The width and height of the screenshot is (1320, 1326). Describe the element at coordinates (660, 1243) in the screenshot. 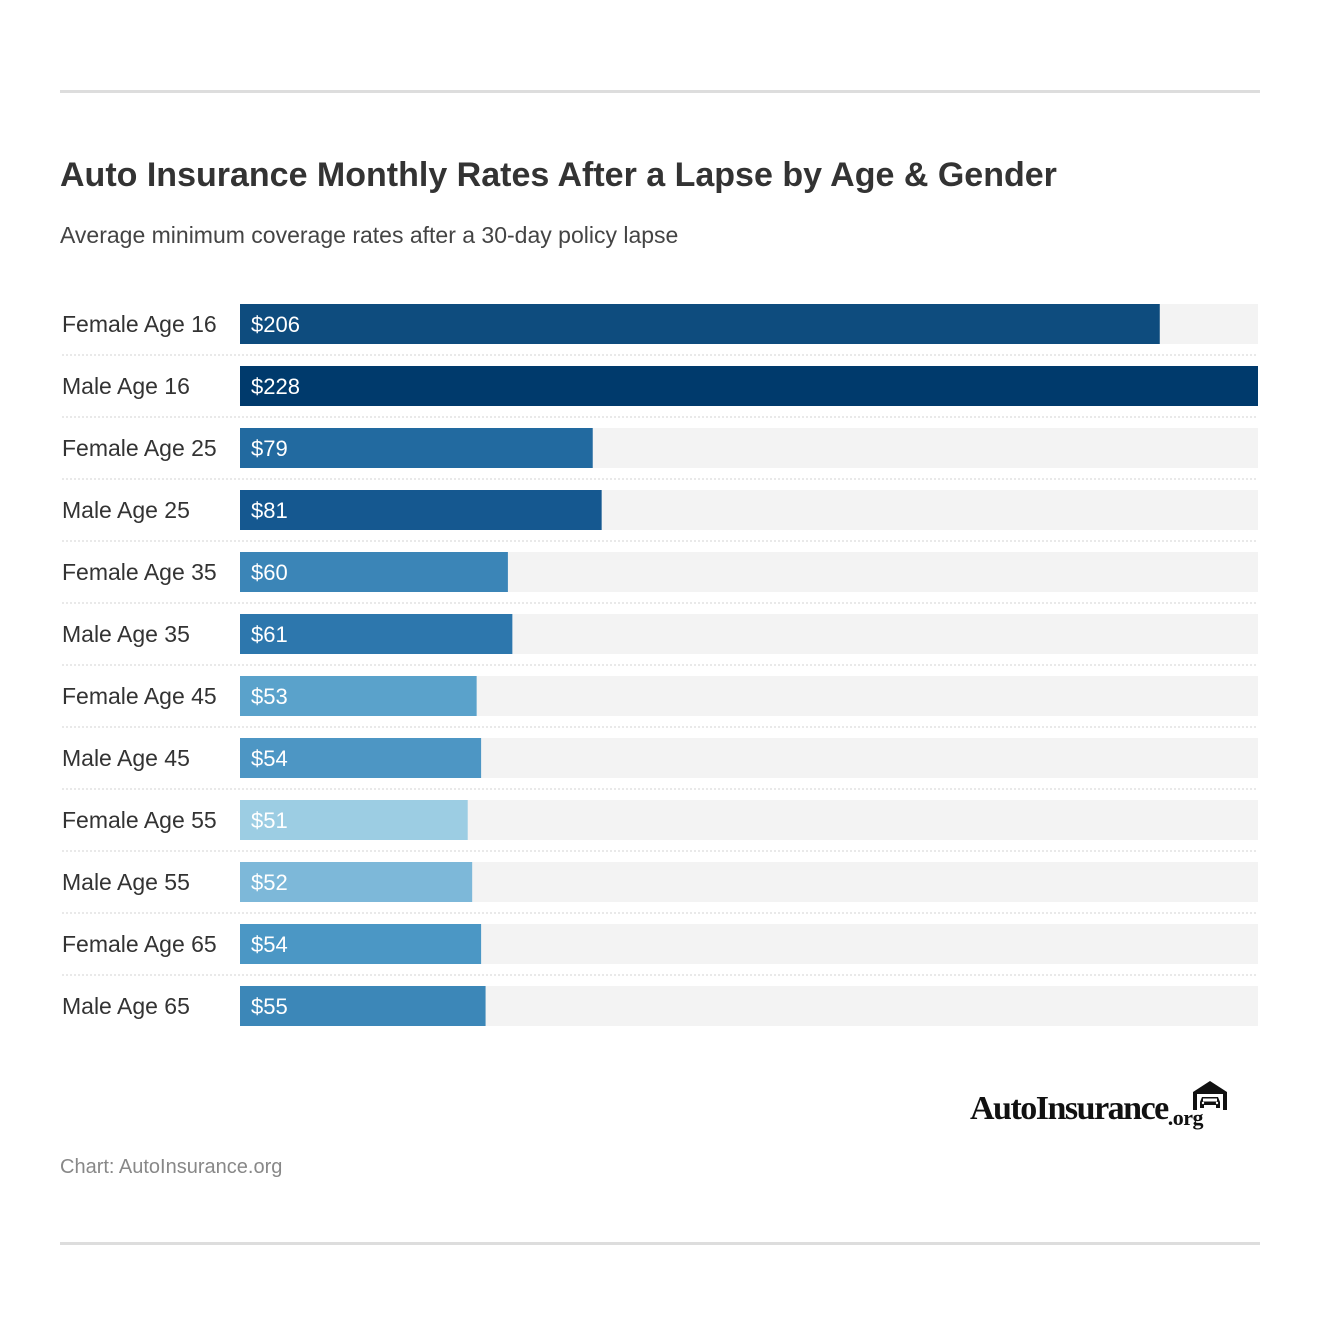

I see `bottom-divider` at that location.